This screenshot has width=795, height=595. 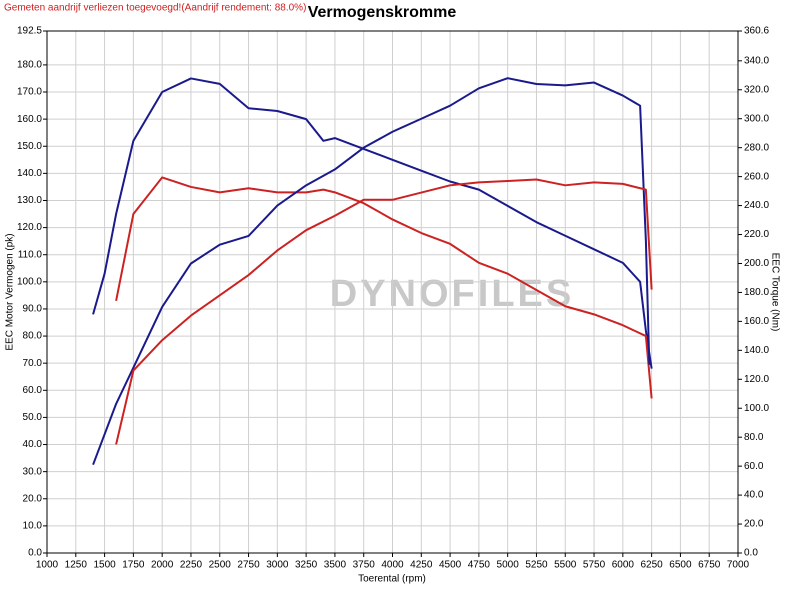 I want to click on x-tick-label: 4750, so click(x=479, y=565).